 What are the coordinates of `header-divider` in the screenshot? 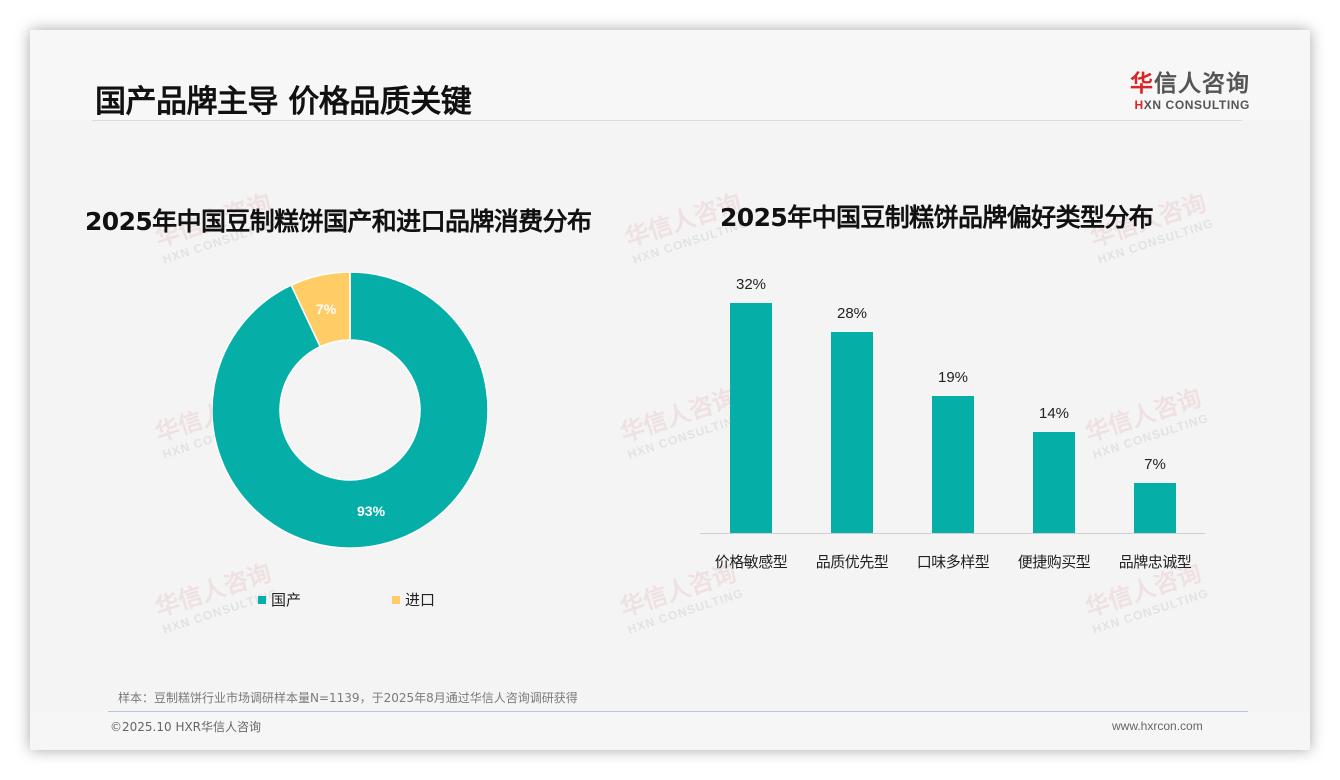 It's located at (667, 120).